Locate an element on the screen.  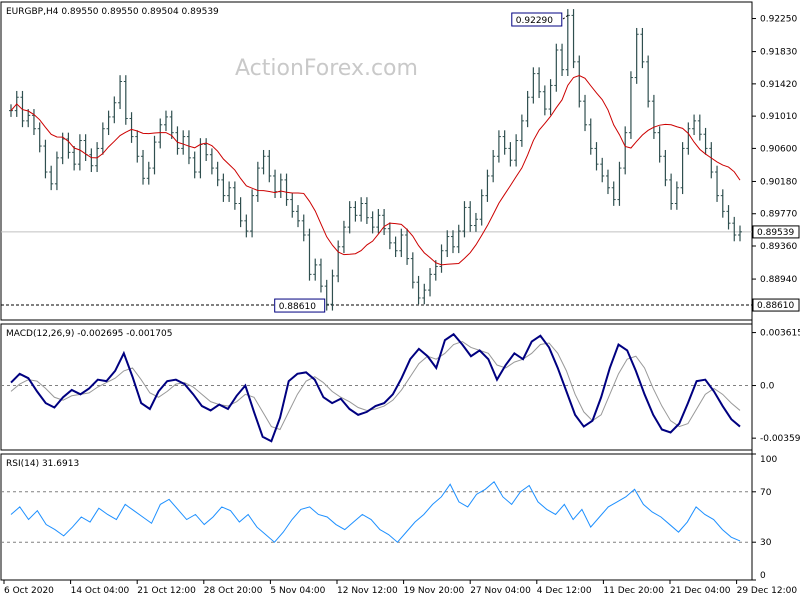
macd-signal-line is located at coordinates (375, 386).